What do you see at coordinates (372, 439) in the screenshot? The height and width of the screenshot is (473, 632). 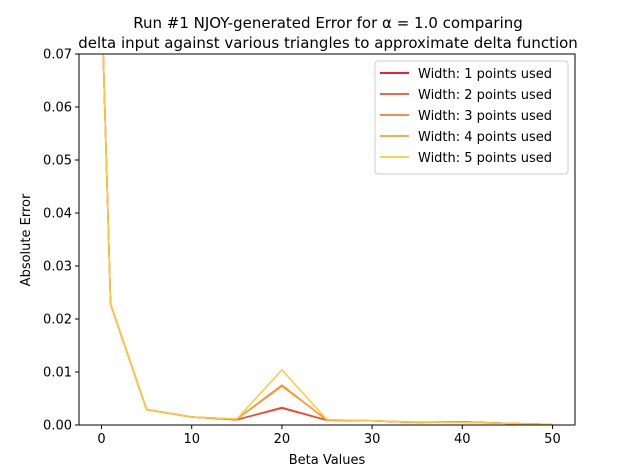 I see `x-tick-label: 30` at bounding box center [372, 439].